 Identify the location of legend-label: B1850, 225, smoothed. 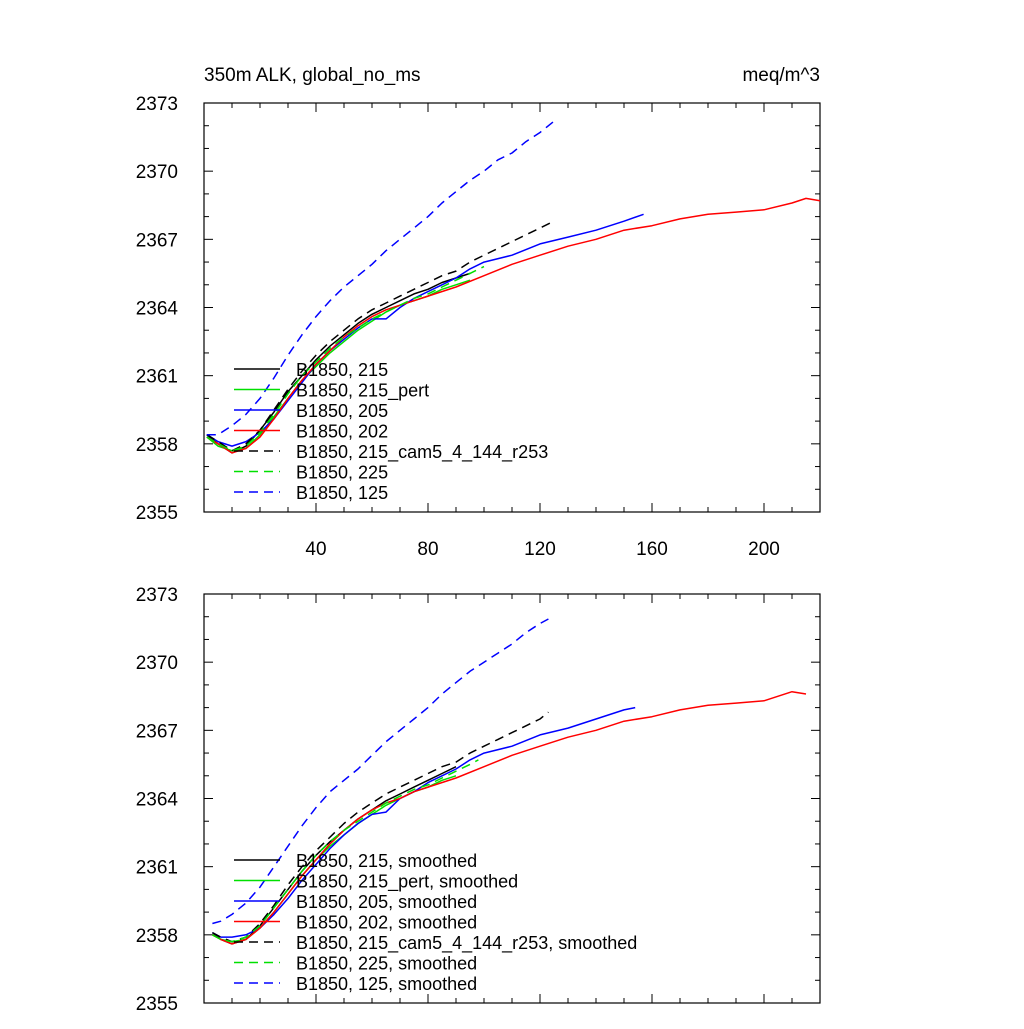
(386, 964).